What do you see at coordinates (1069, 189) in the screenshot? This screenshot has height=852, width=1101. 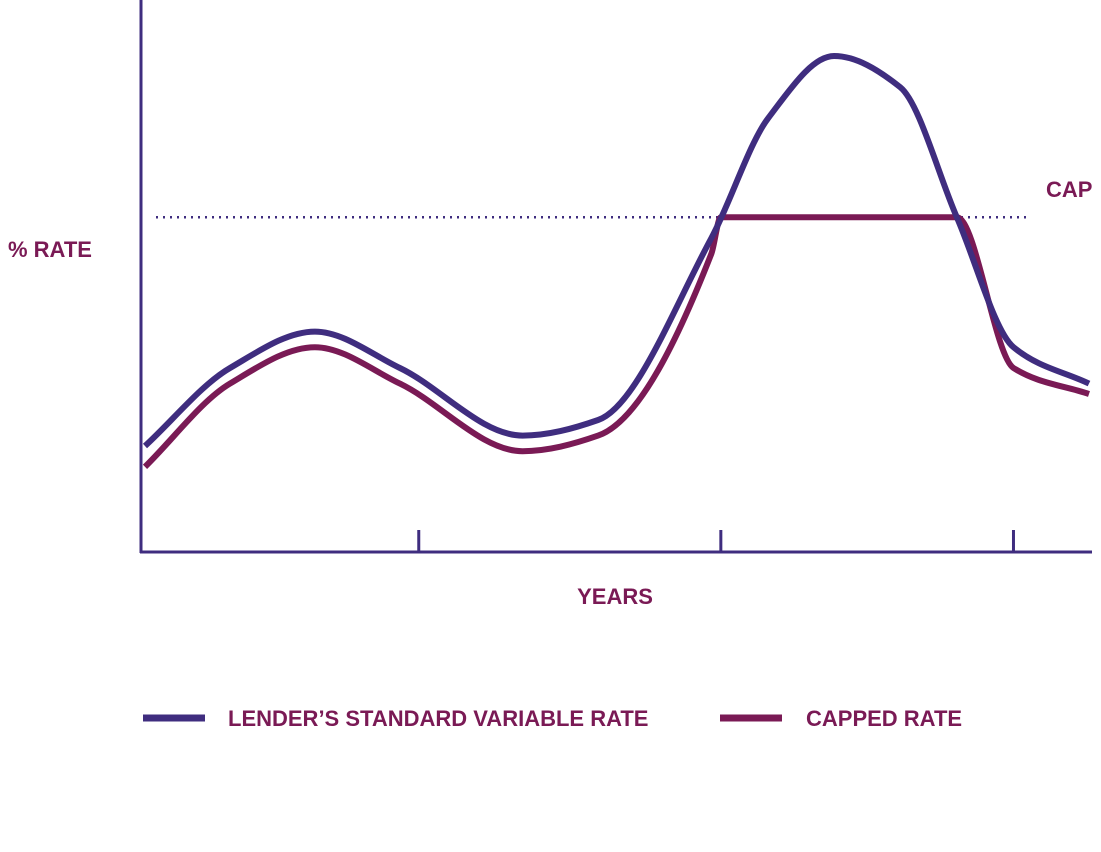 I see `cap-label: CAP` at bounding box center [1069, 189].